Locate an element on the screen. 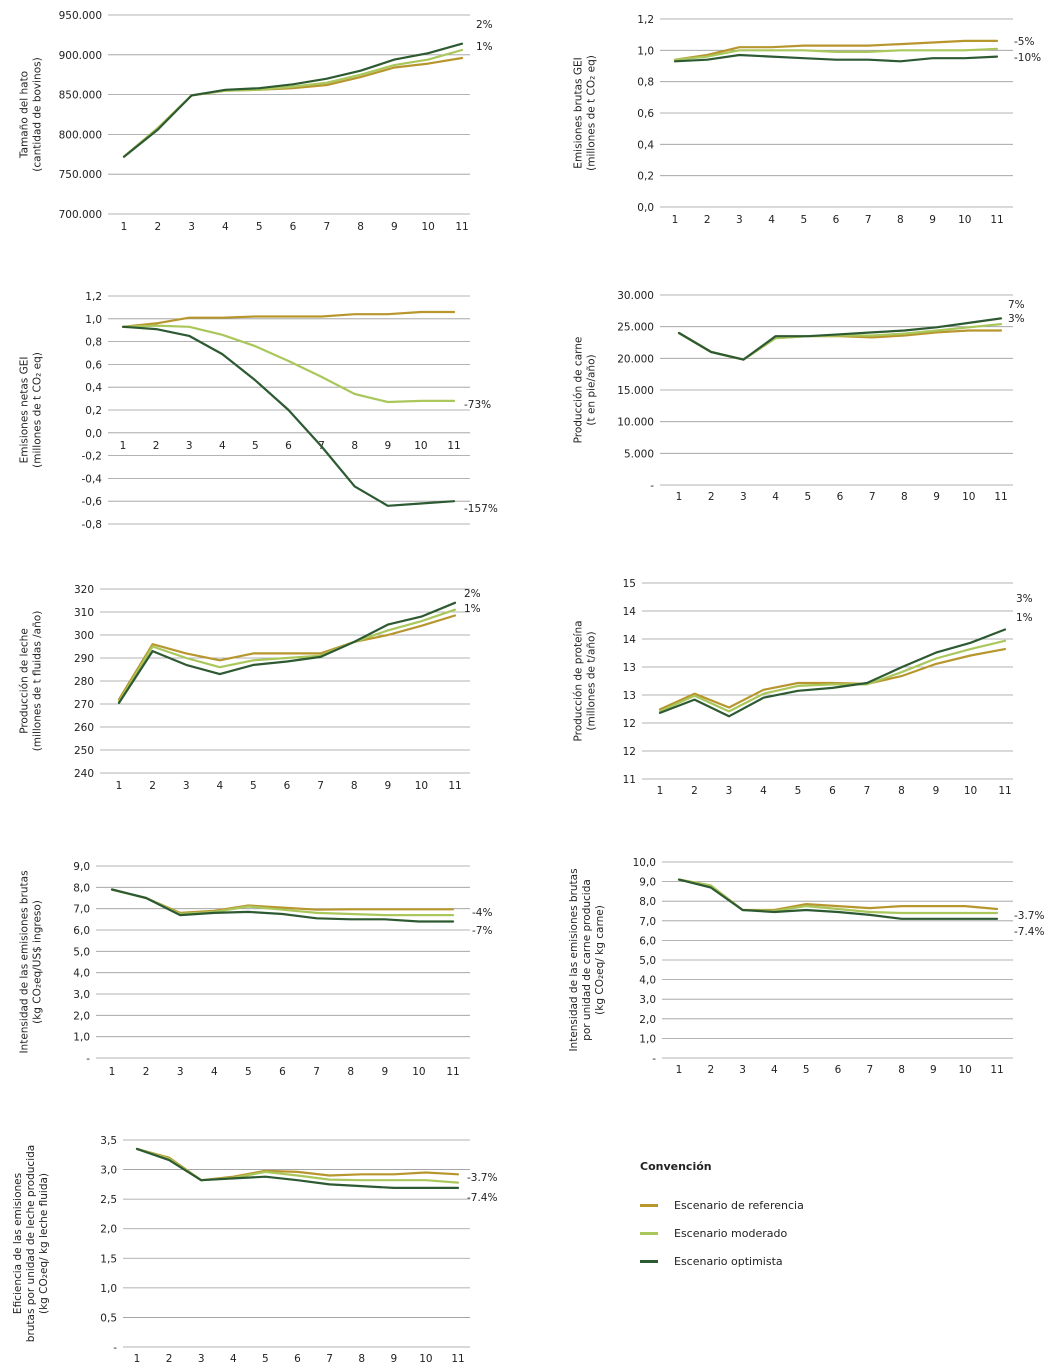 Image resolution: width=1046 pixels, height=1368 pixels. y-axis-label-line: (t en pie/año) is located at coordinates (592, 389).